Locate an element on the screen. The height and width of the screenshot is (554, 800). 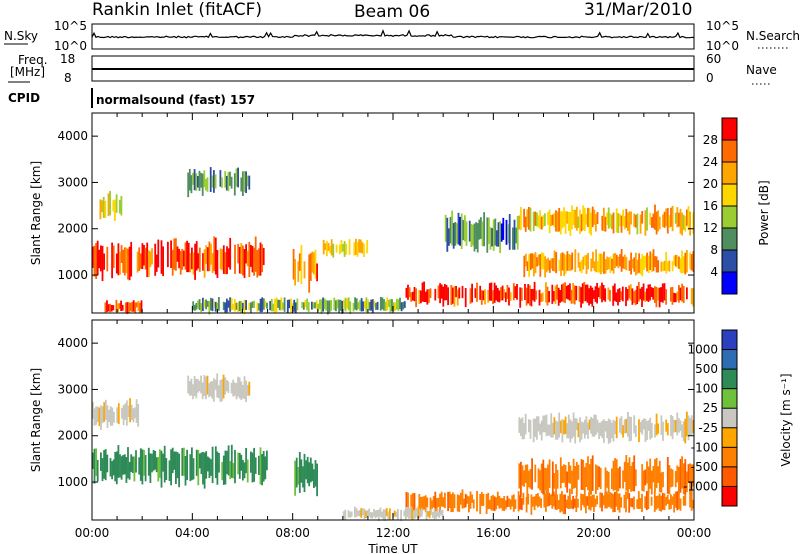
date-title: 31/Mar/2010 is located at coordinates (638, 10).